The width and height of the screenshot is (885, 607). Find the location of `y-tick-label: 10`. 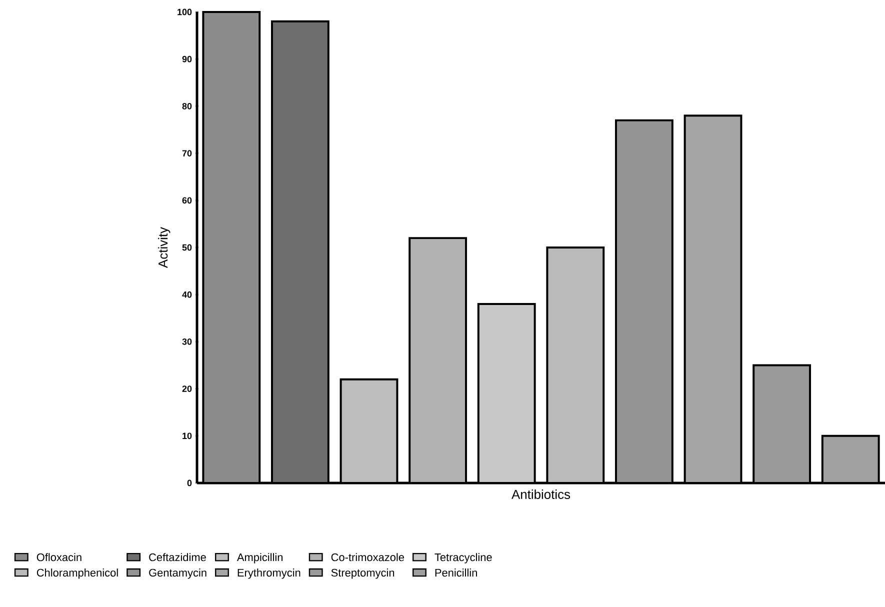

y-tick-label: 10 is located at coordinates (187, 436).